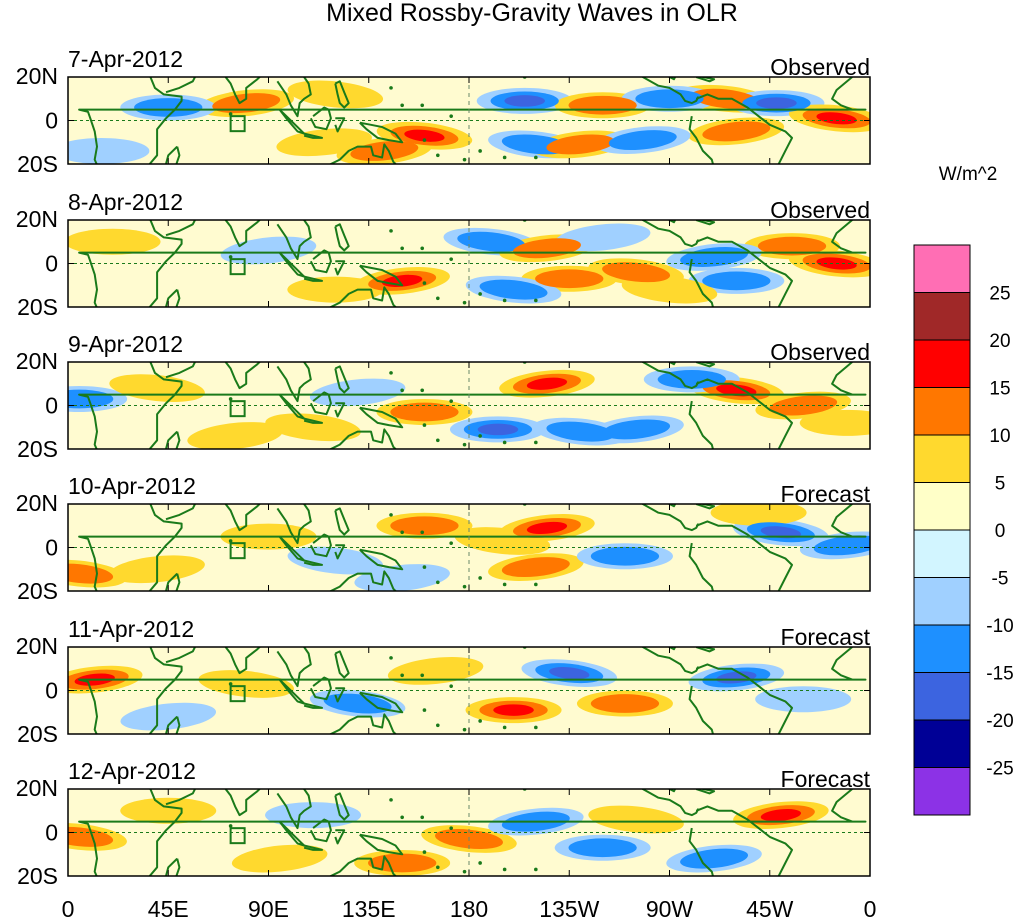  I want to click on colorbar-label: 25, so click(999, 294).